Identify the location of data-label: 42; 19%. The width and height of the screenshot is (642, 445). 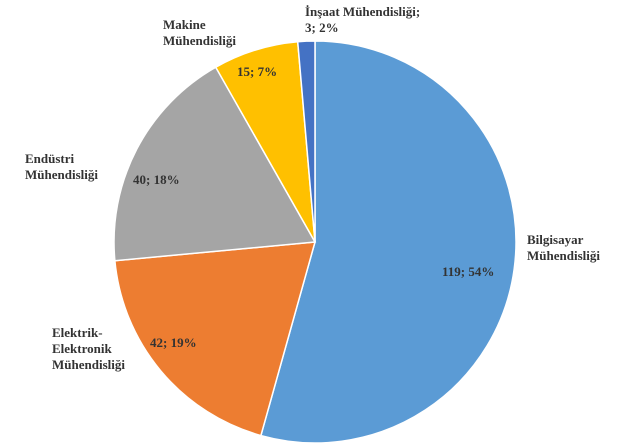
(173, 342).